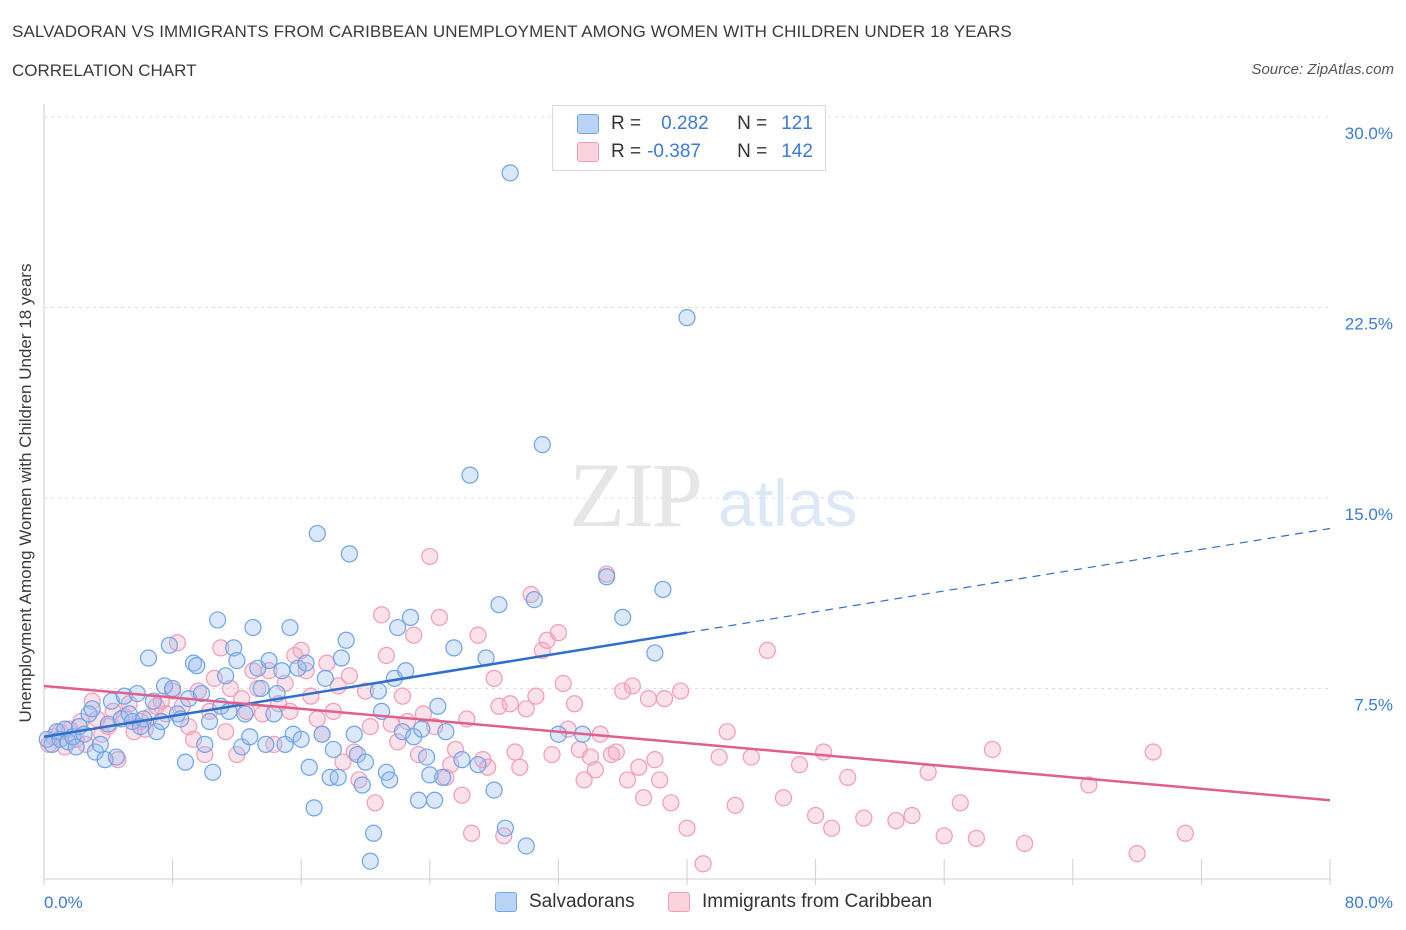  Describe the element at coordinates (1369, 902) in the screenshot. I see `x-tick-label-max: 80.0%` at that location.